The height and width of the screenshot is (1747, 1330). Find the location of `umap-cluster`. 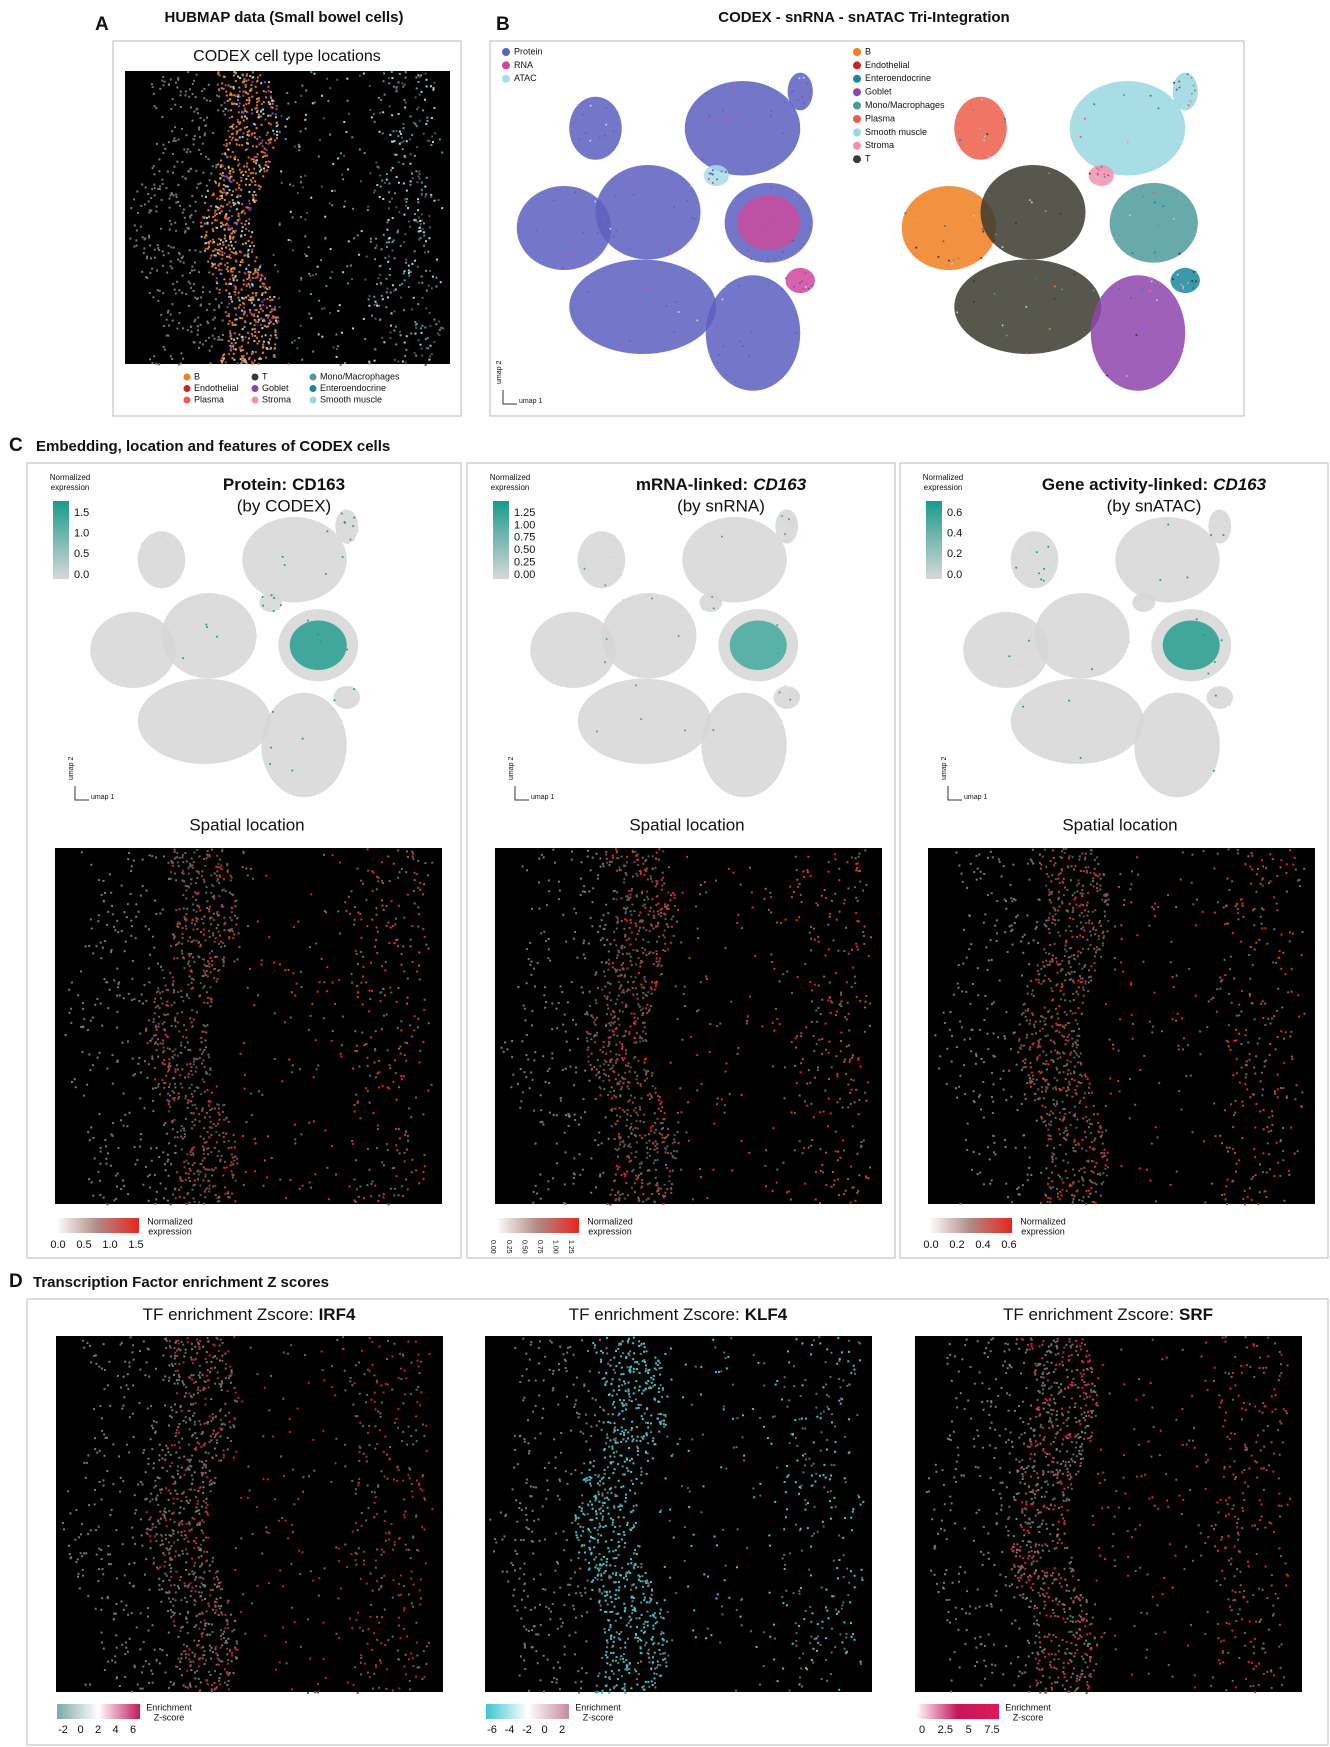

umap-cluster is located at coordinates (347, 526).